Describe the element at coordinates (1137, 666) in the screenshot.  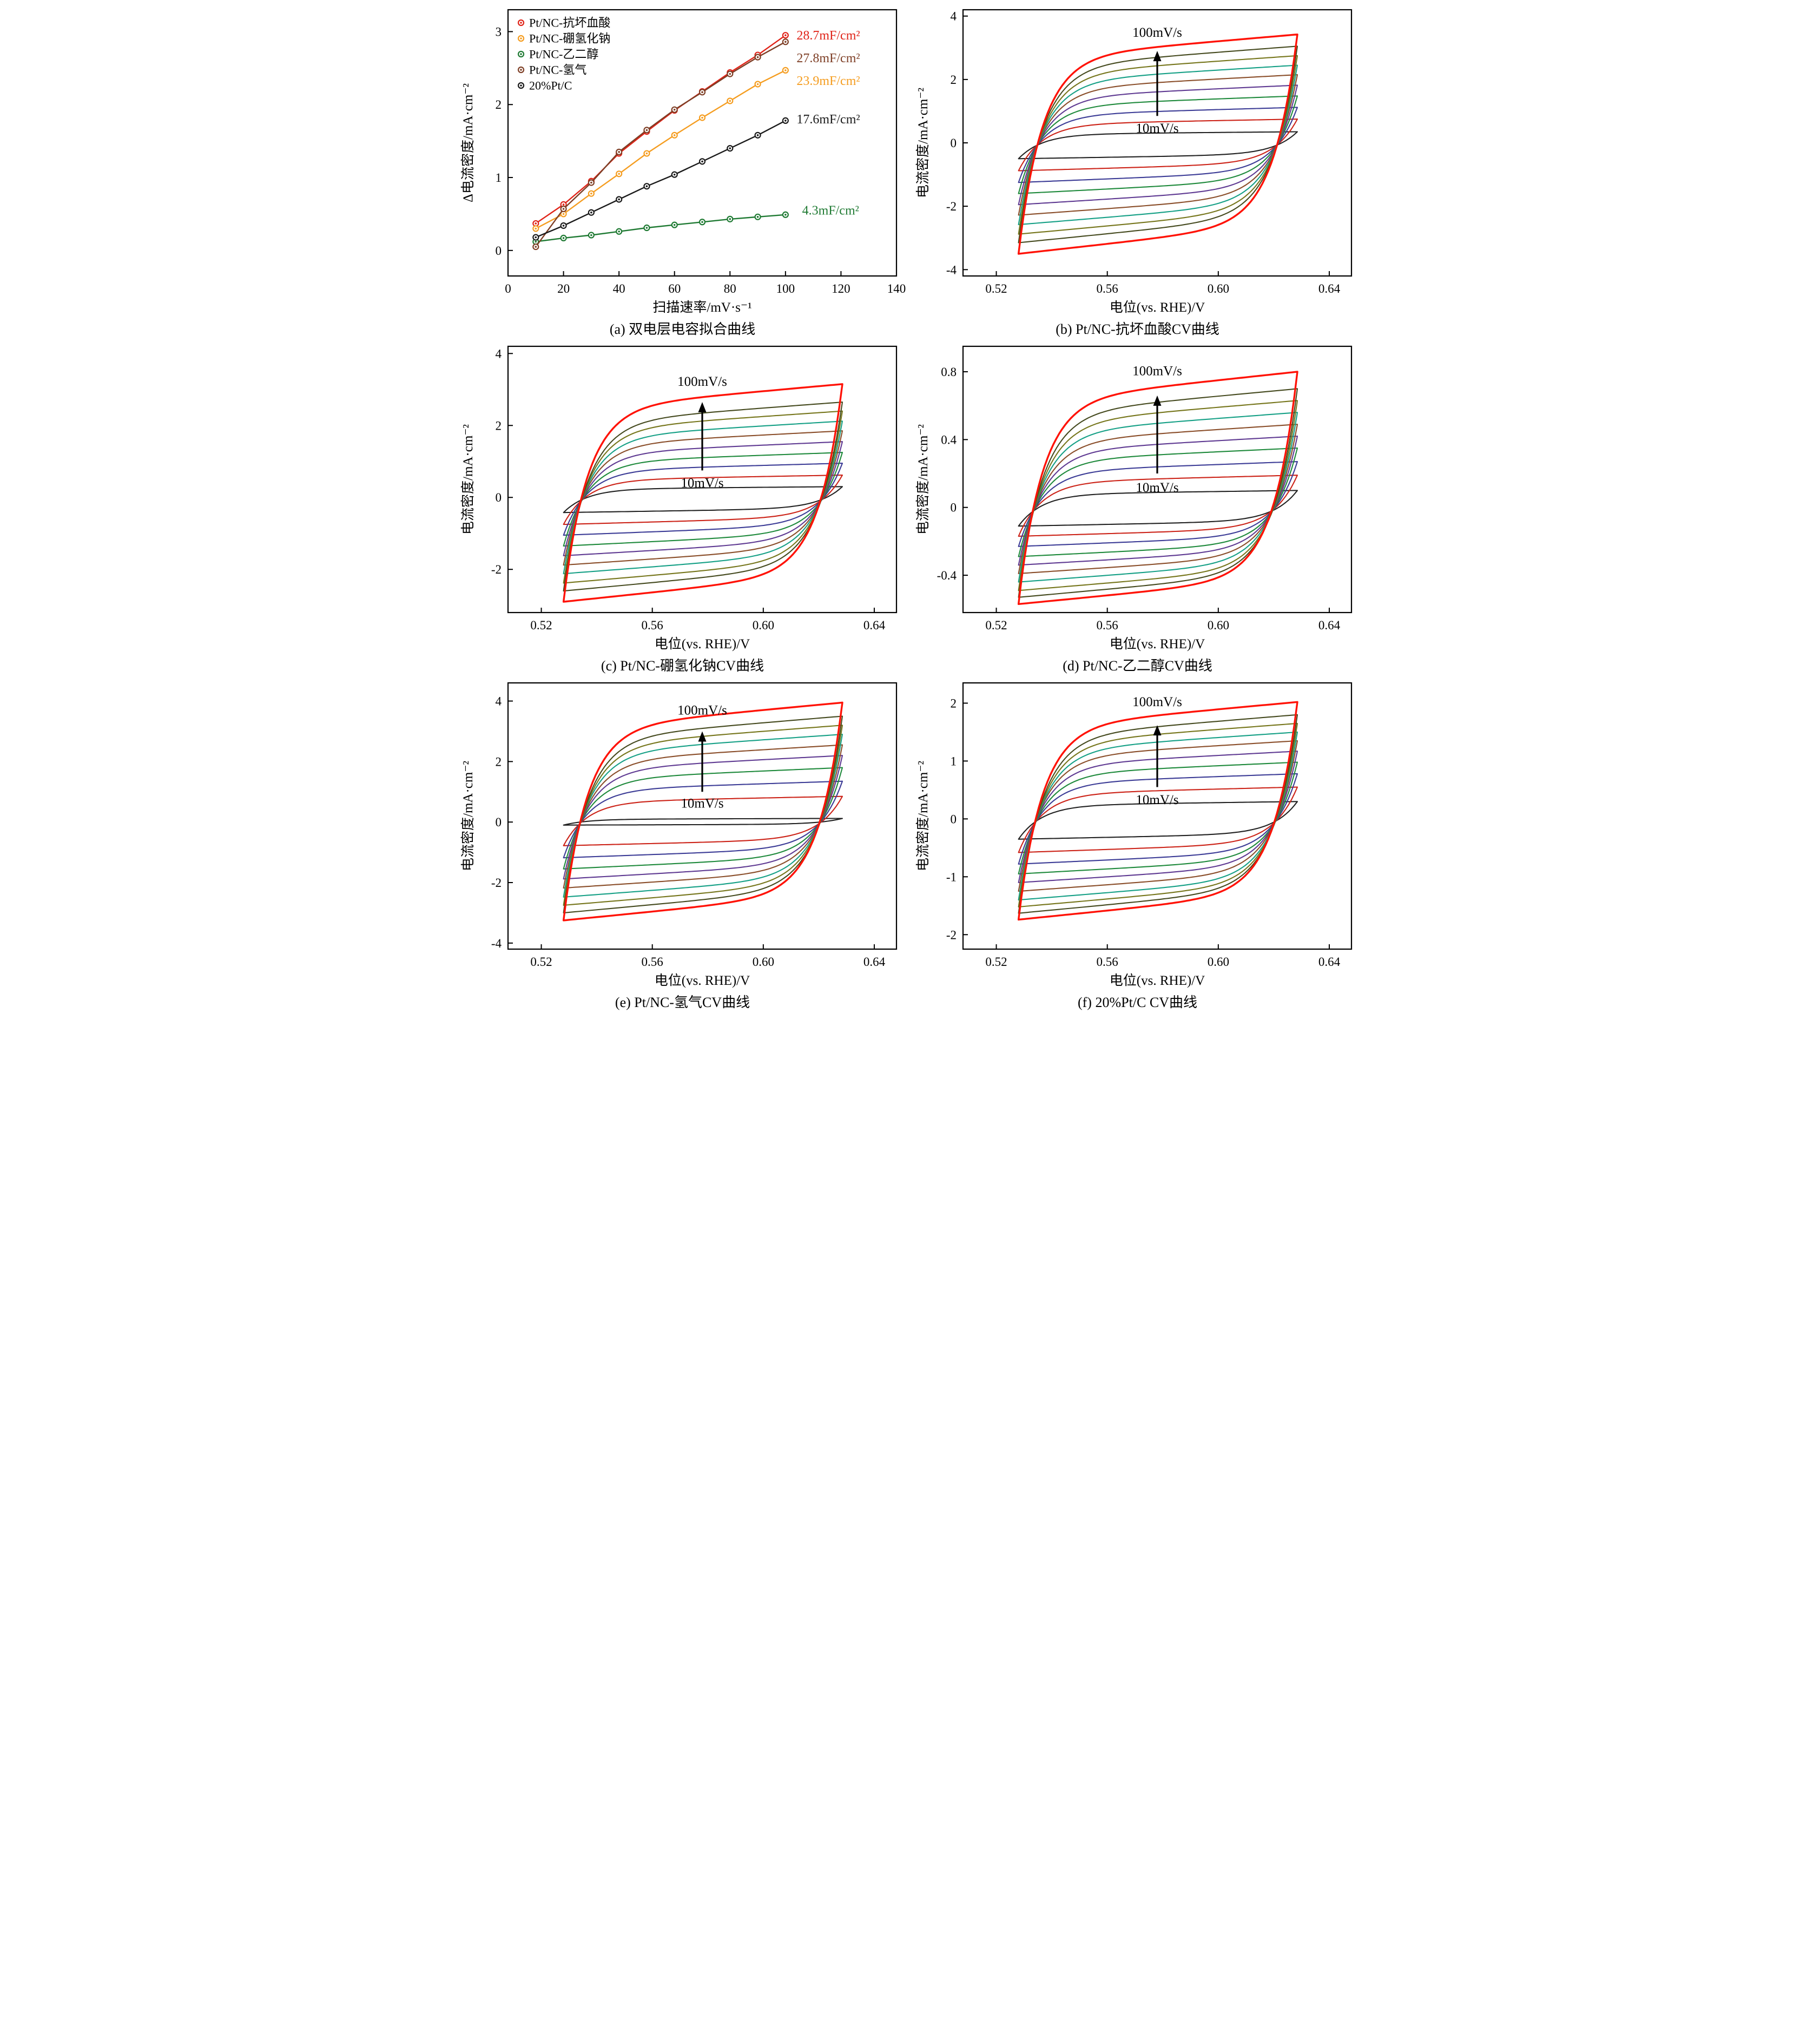
I see `caption-d: (d) Pt/NC-乙二醇CV曲线` at that location.